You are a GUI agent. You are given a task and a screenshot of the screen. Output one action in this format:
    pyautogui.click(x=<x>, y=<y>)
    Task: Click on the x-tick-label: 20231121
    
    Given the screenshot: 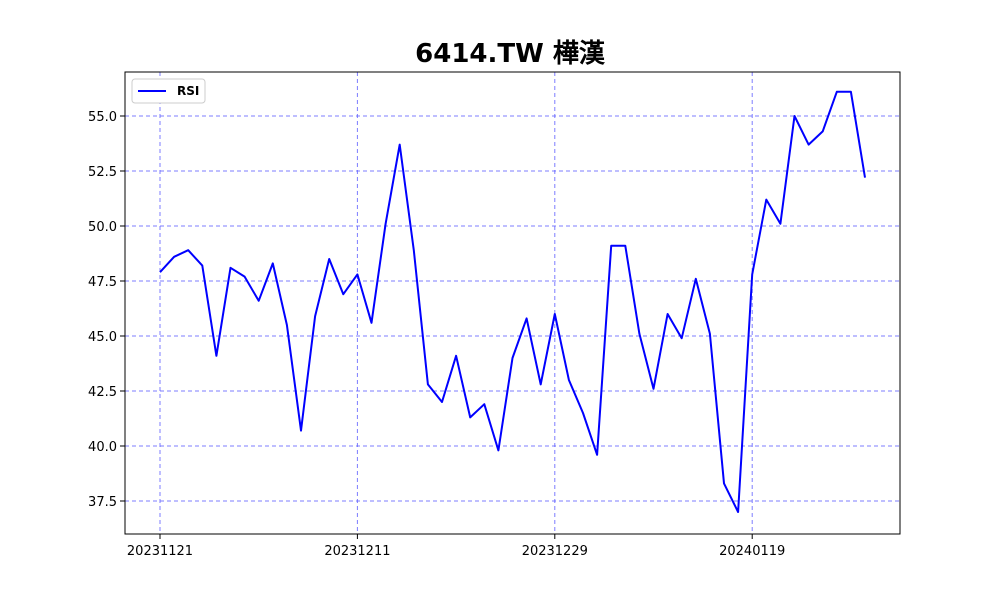 What is the action you would take?
    pyautogui.click(x=160, y=551)
    